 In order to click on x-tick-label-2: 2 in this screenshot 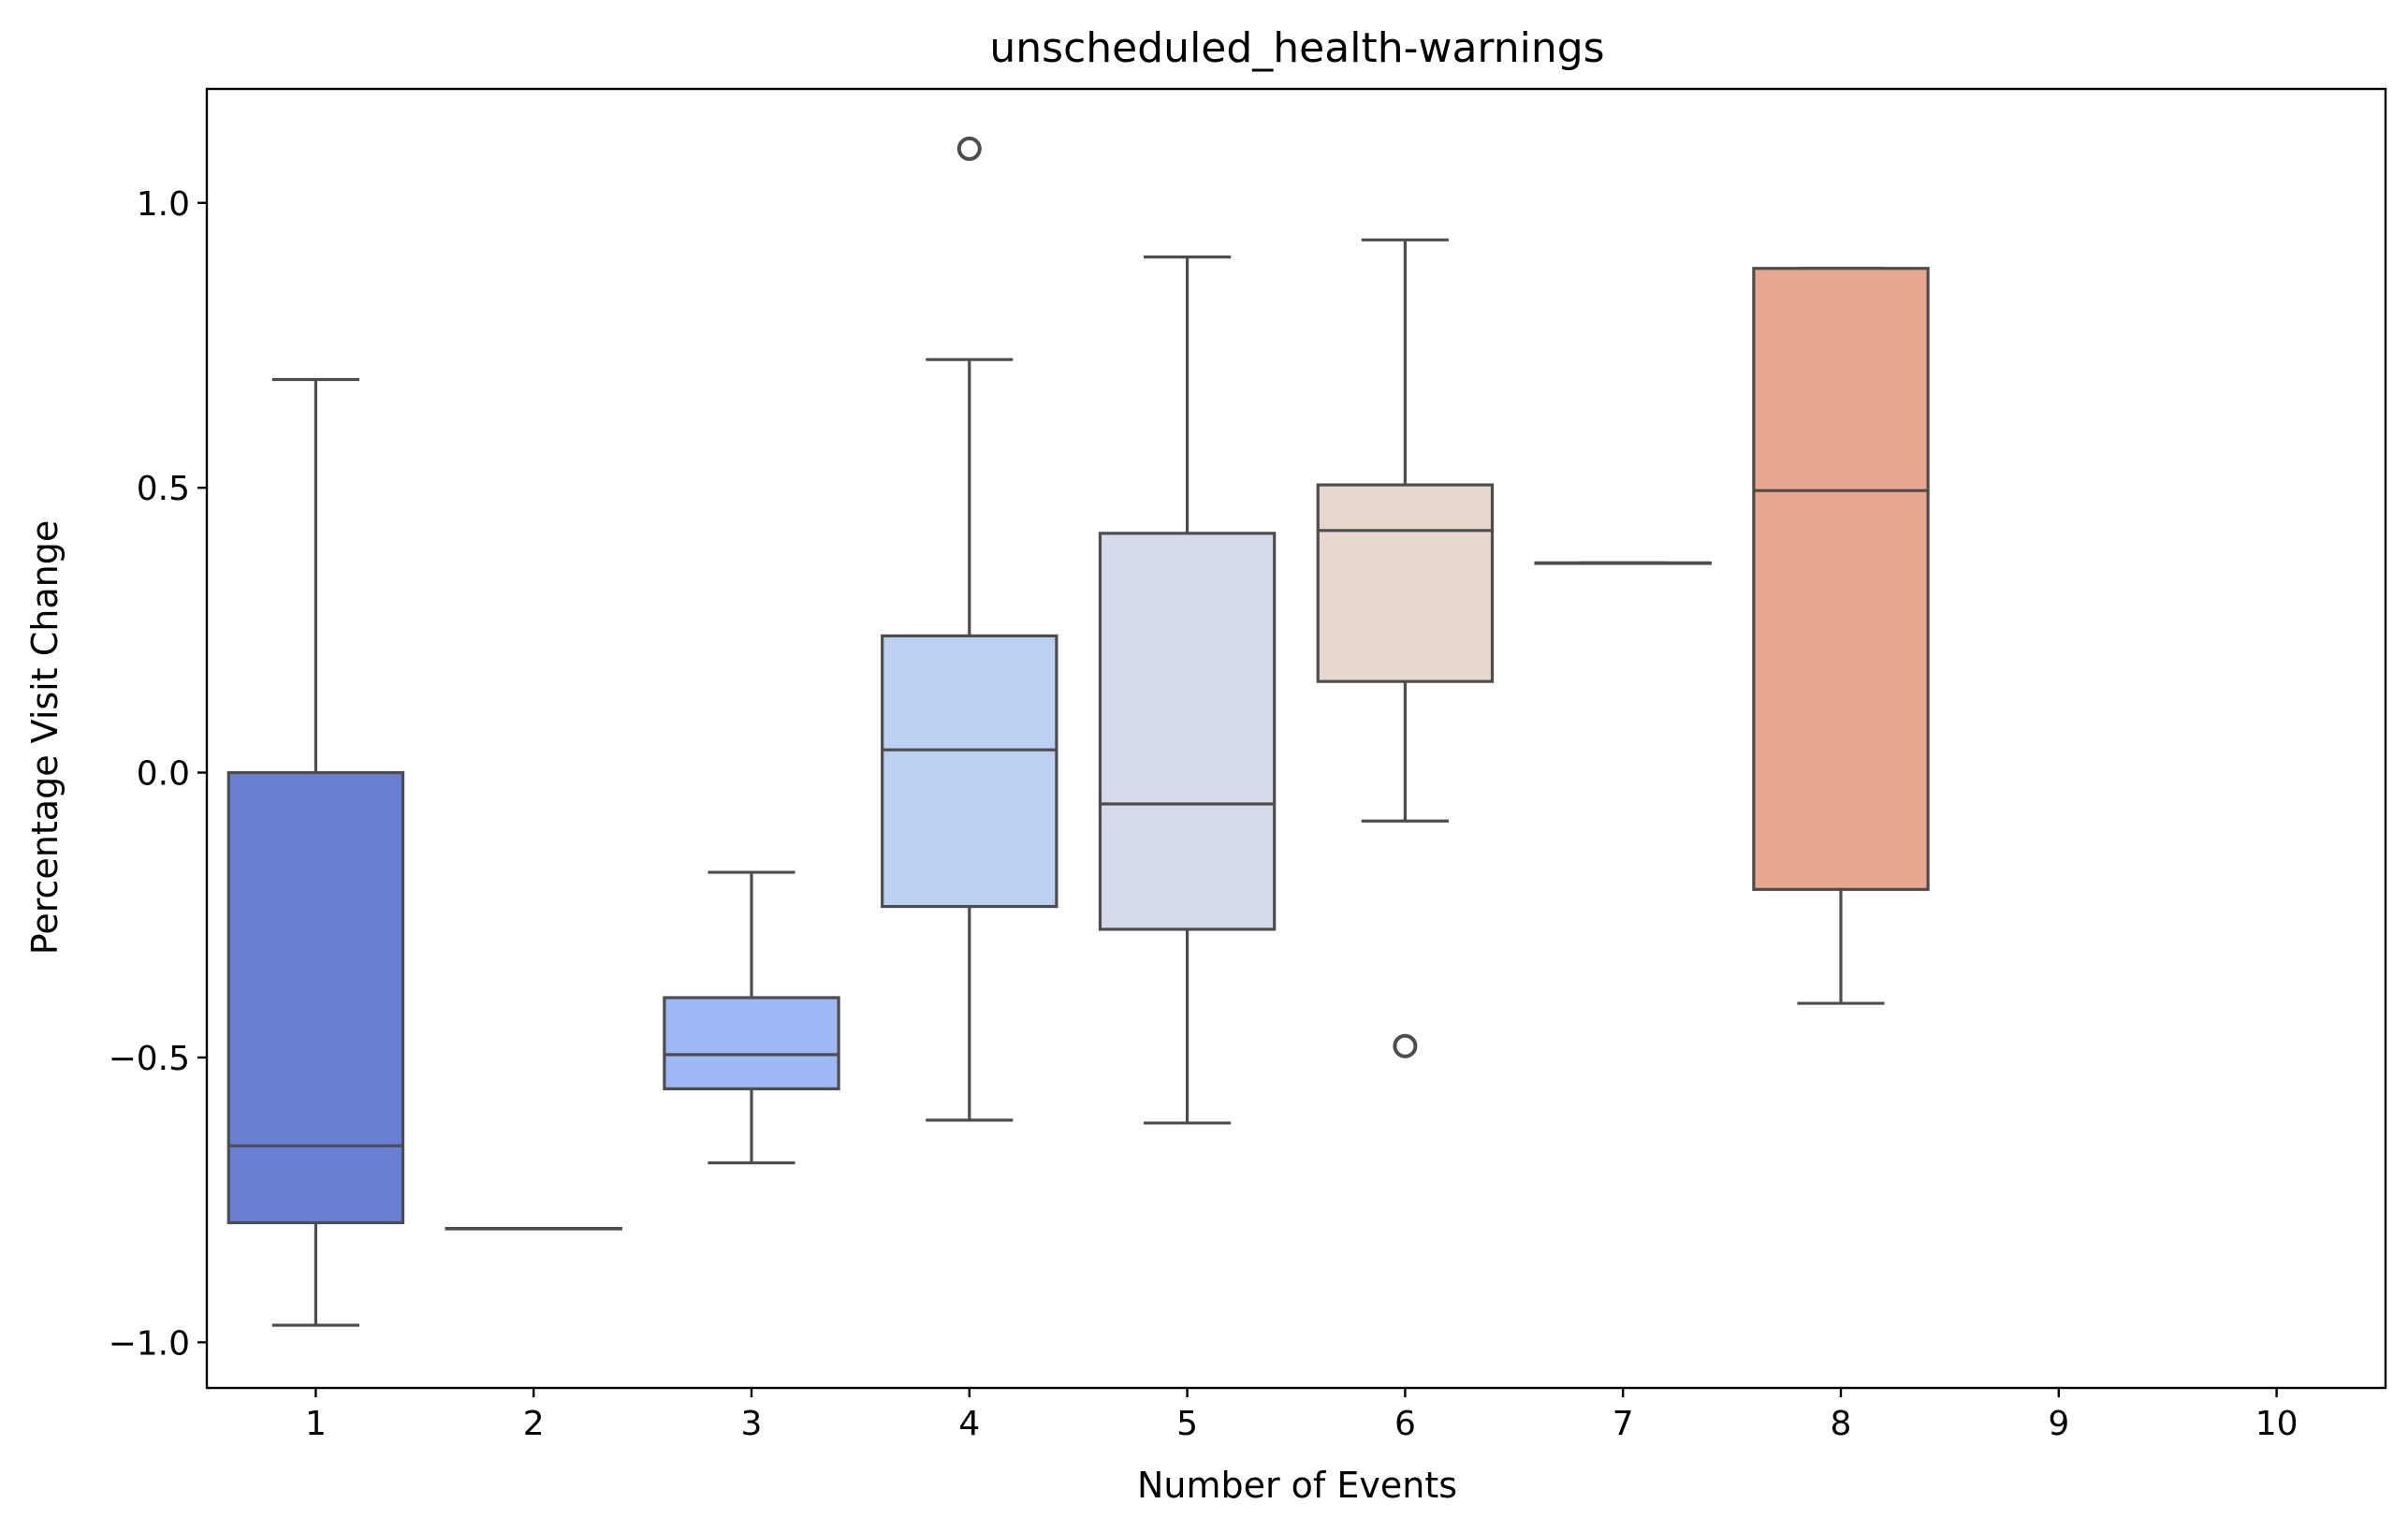, I will do `click(534, 1424)`.